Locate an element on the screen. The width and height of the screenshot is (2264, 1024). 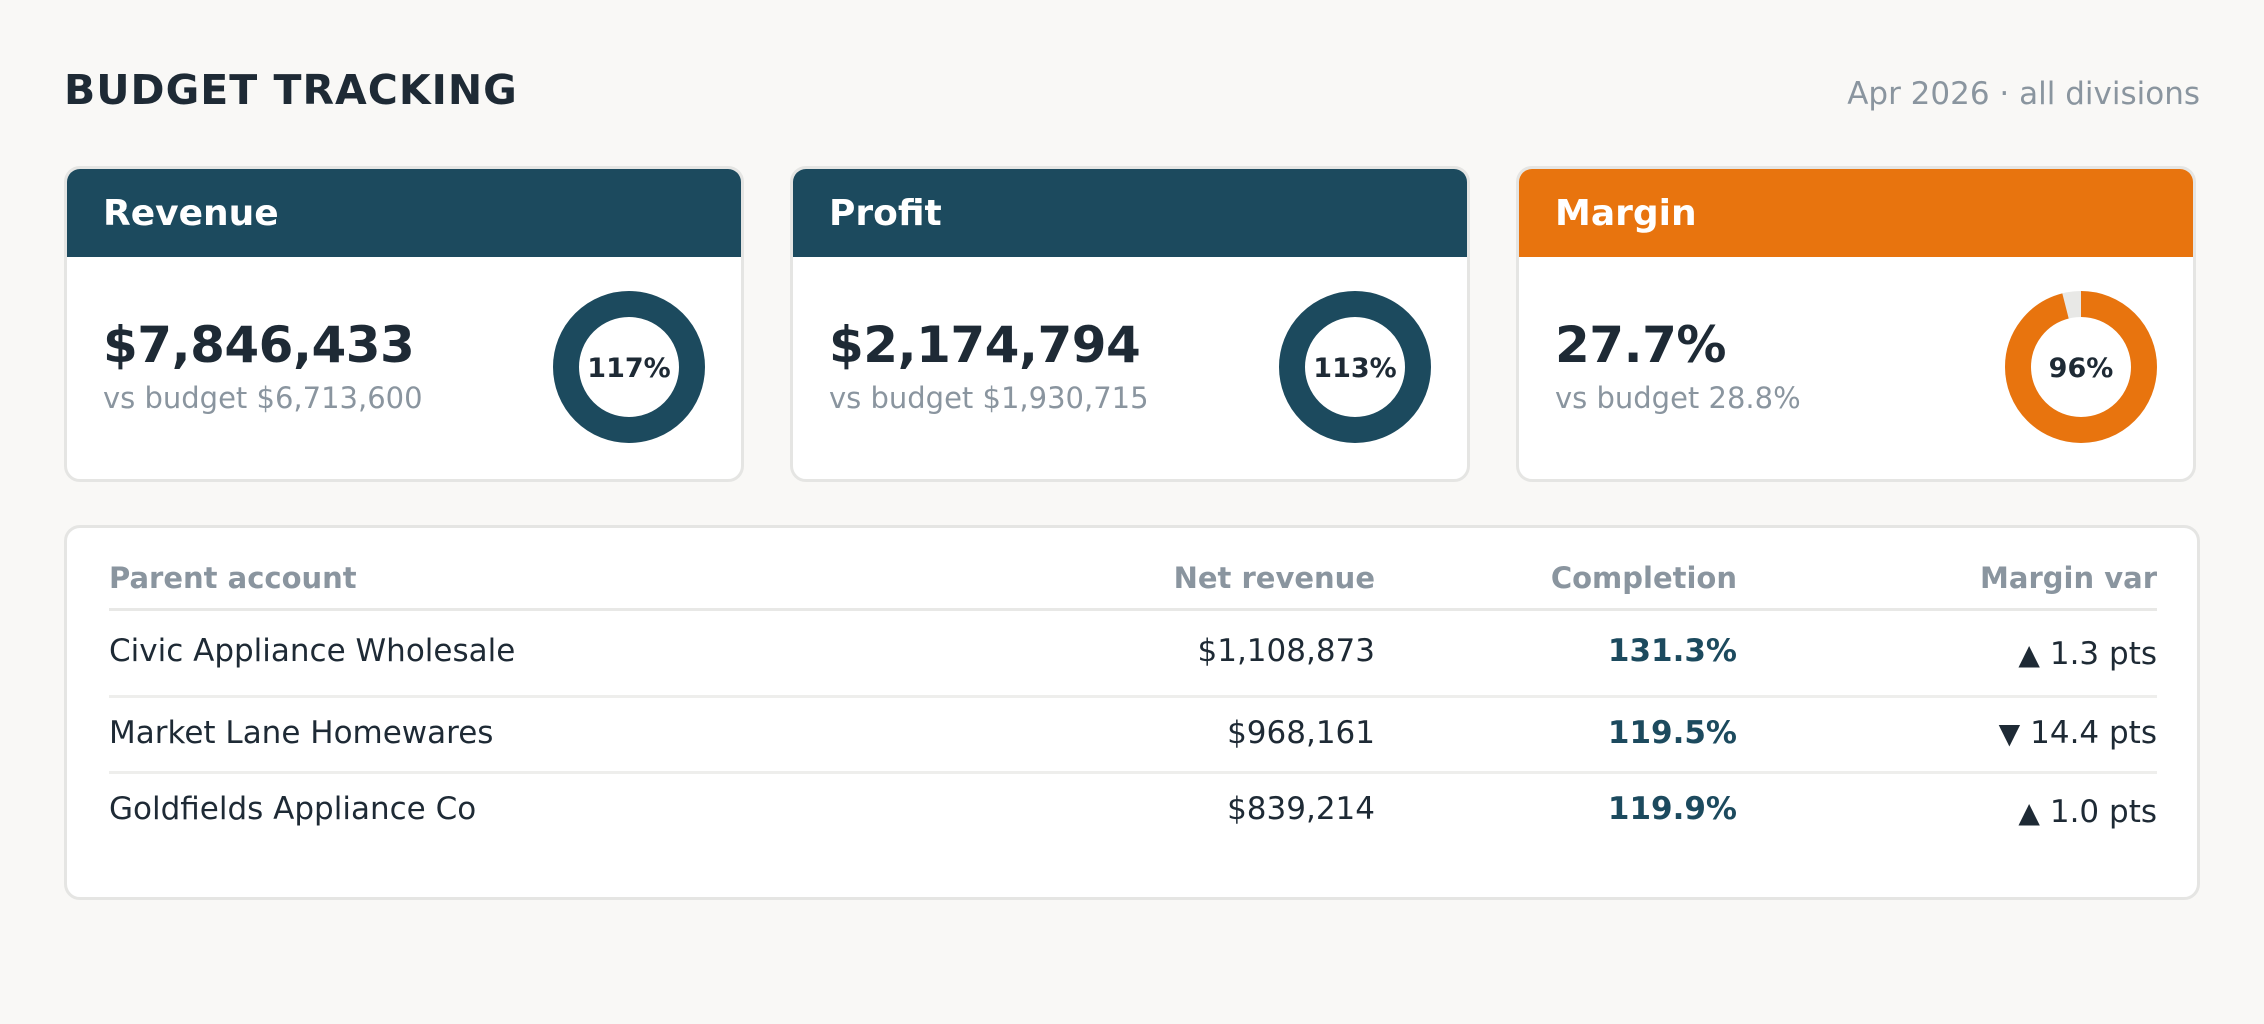
margin-var-value: ▼ 14.4 pts is located at coordinates (2078, 733).